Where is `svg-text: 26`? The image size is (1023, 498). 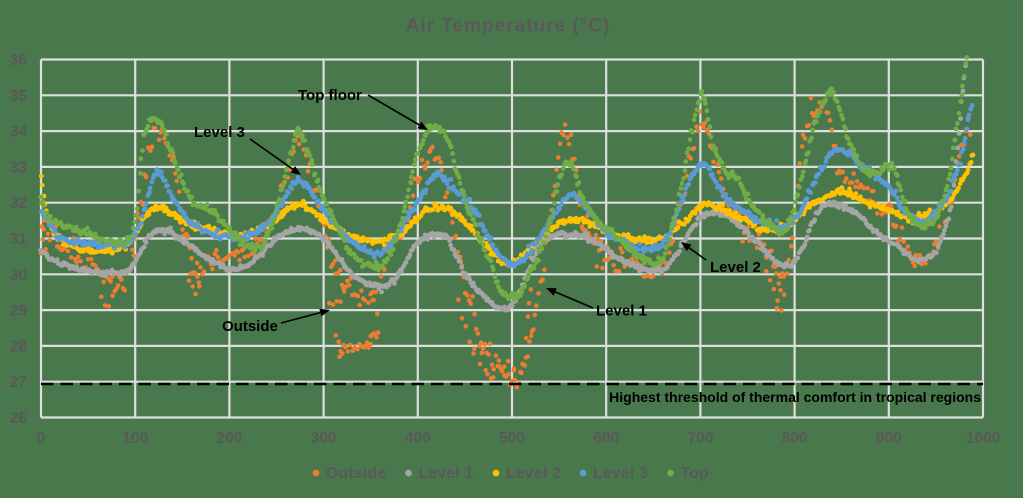 svg-text: 26 is located at coordinates (19, 418).